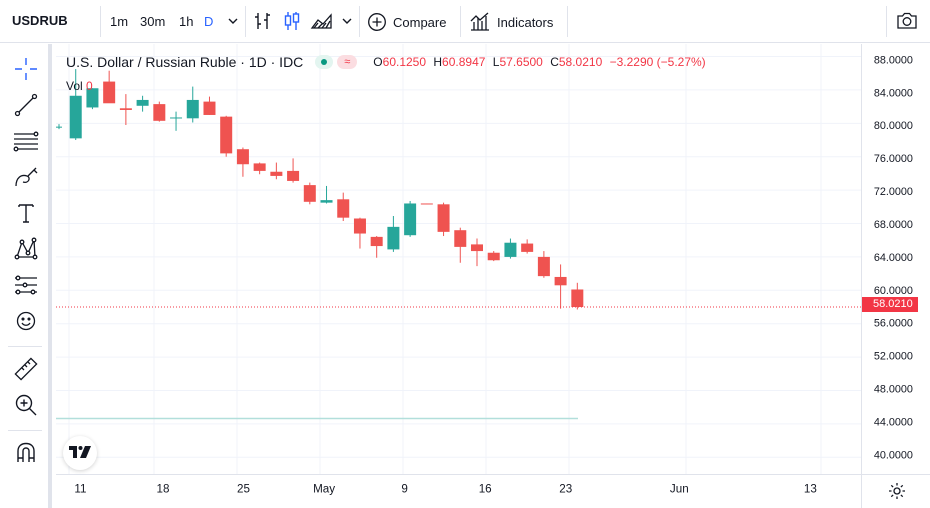 Image resolution: width=930 pixels, height=508 pixels. Describe the element at coordinates (186, 21) in the screenshot. I see `timeframe-1h: 1h` at that location.